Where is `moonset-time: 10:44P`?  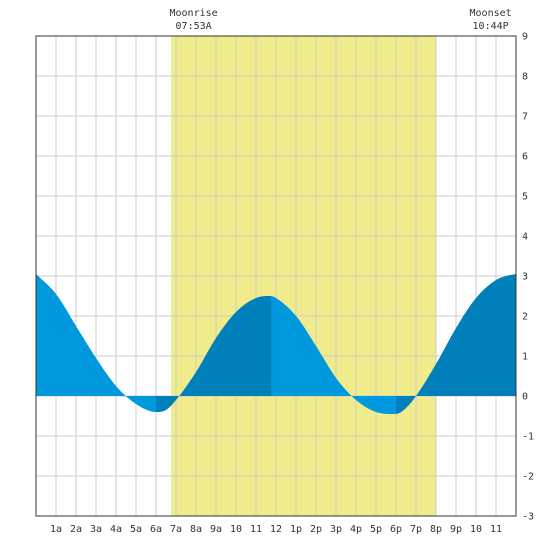 moonset-time: 10:44P is located at coordinates (491, 26).